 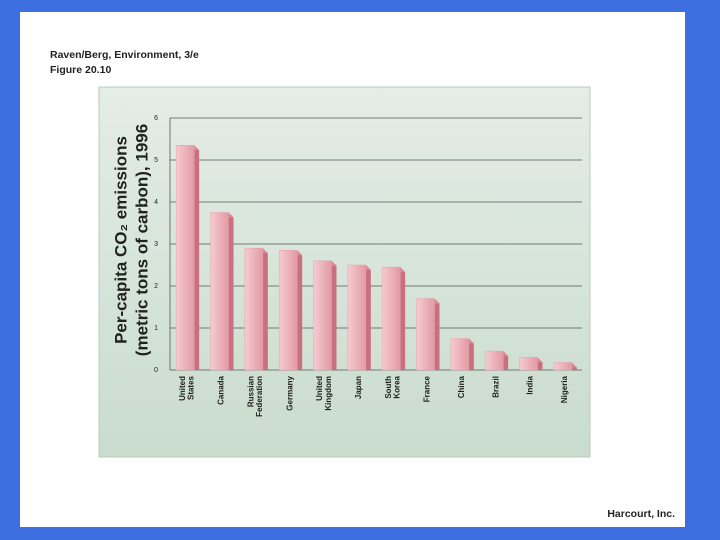 I want to click on x-tick-label: South Korea, so click(x=393, y=387).